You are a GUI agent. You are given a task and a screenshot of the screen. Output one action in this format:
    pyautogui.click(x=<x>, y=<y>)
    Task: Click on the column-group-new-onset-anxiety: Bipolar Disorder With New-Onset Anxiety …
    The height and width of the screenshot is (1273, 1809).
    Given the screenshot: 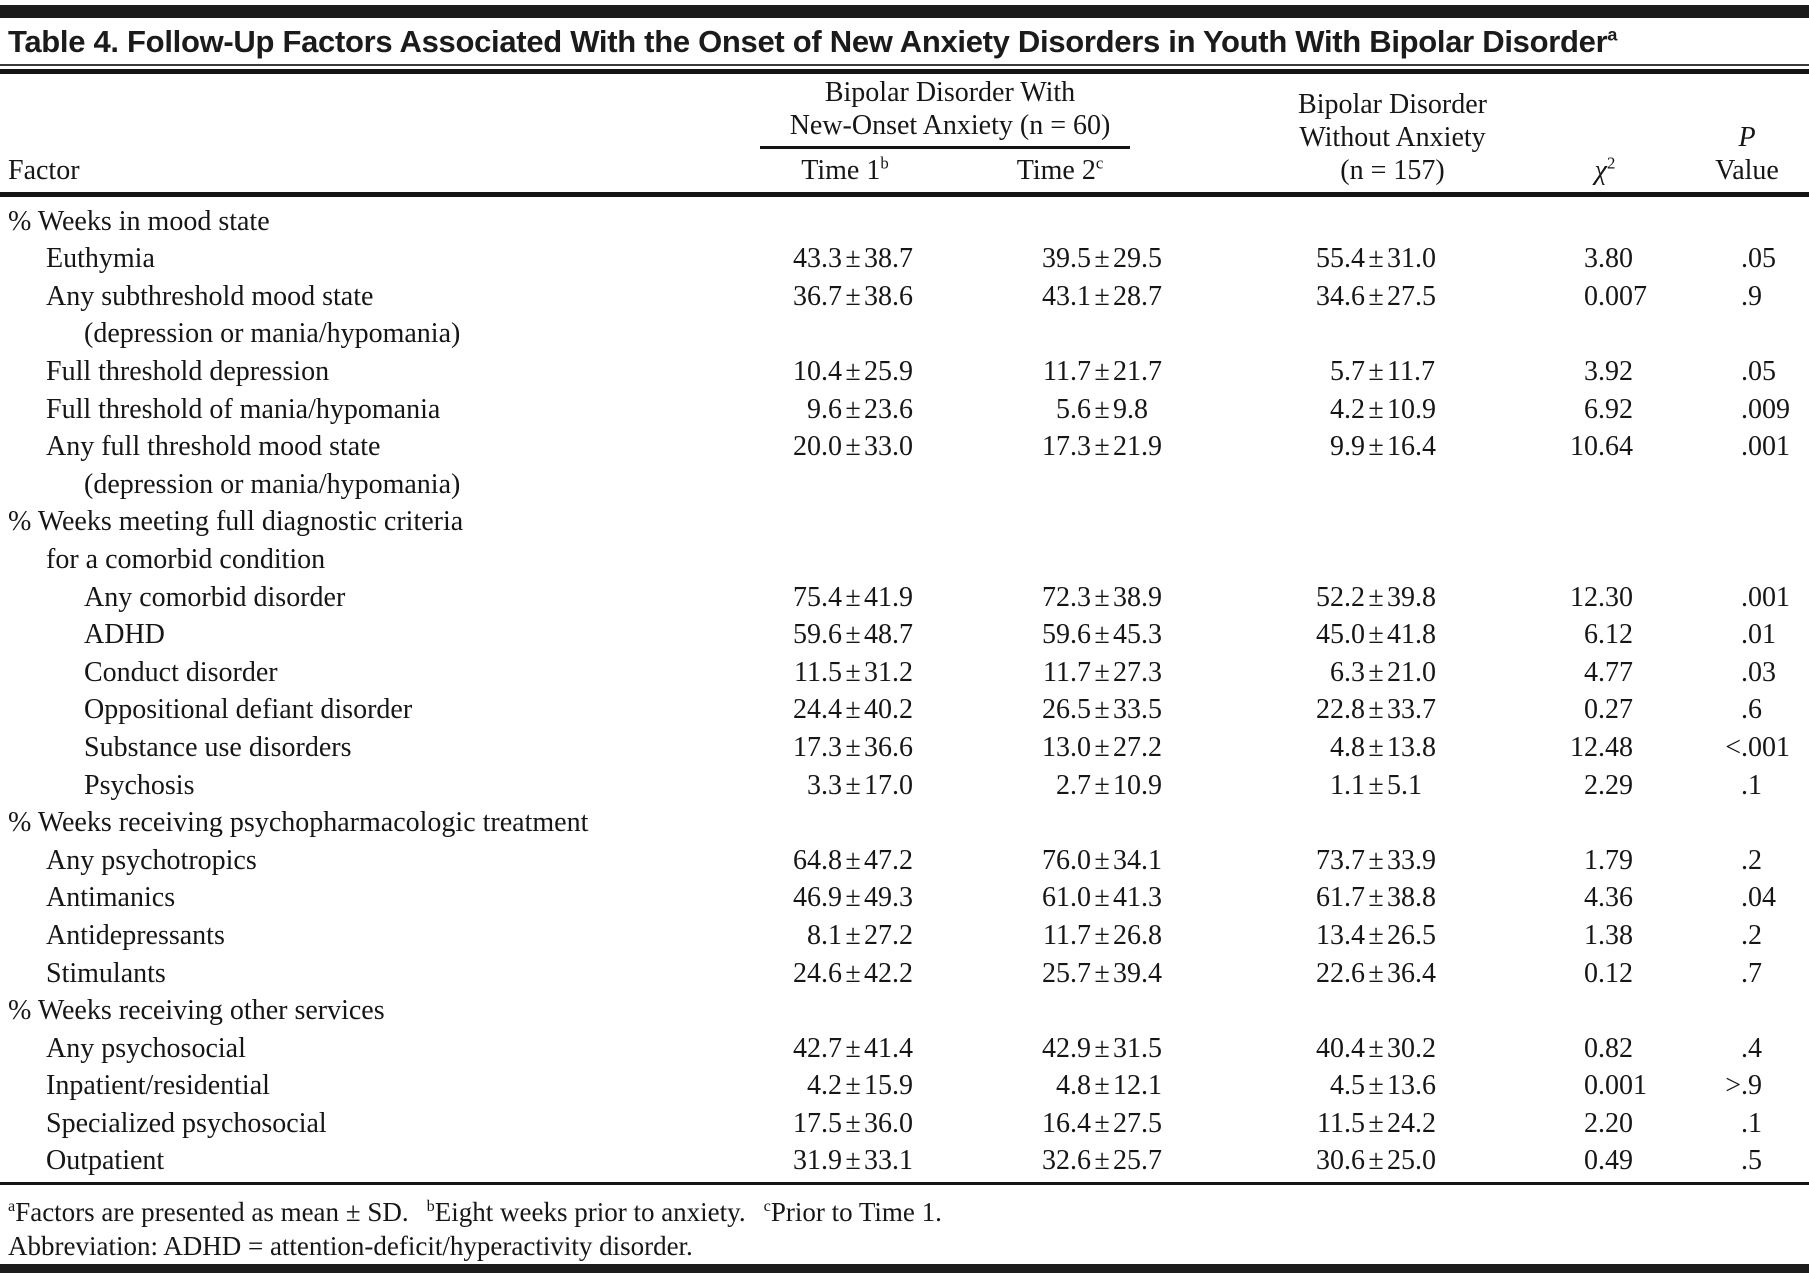 What is the action you would take?
    pyautogui.click(x=950, y=133)
    